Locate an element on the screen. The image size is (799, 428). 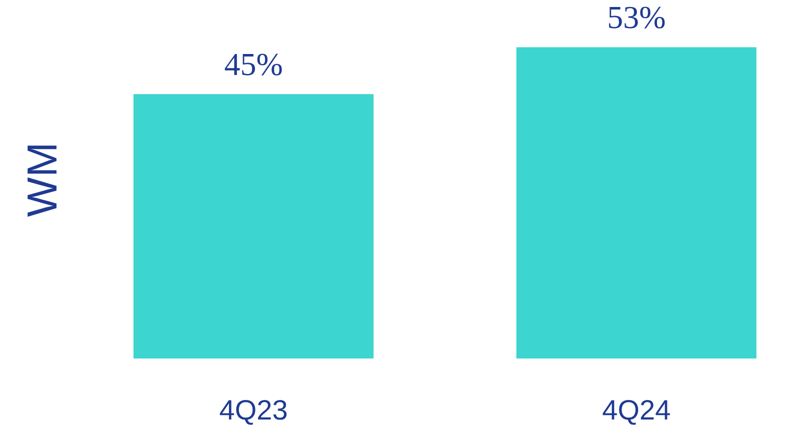
x-tick-label: 4Q24 is located at coordinates (636, 410).